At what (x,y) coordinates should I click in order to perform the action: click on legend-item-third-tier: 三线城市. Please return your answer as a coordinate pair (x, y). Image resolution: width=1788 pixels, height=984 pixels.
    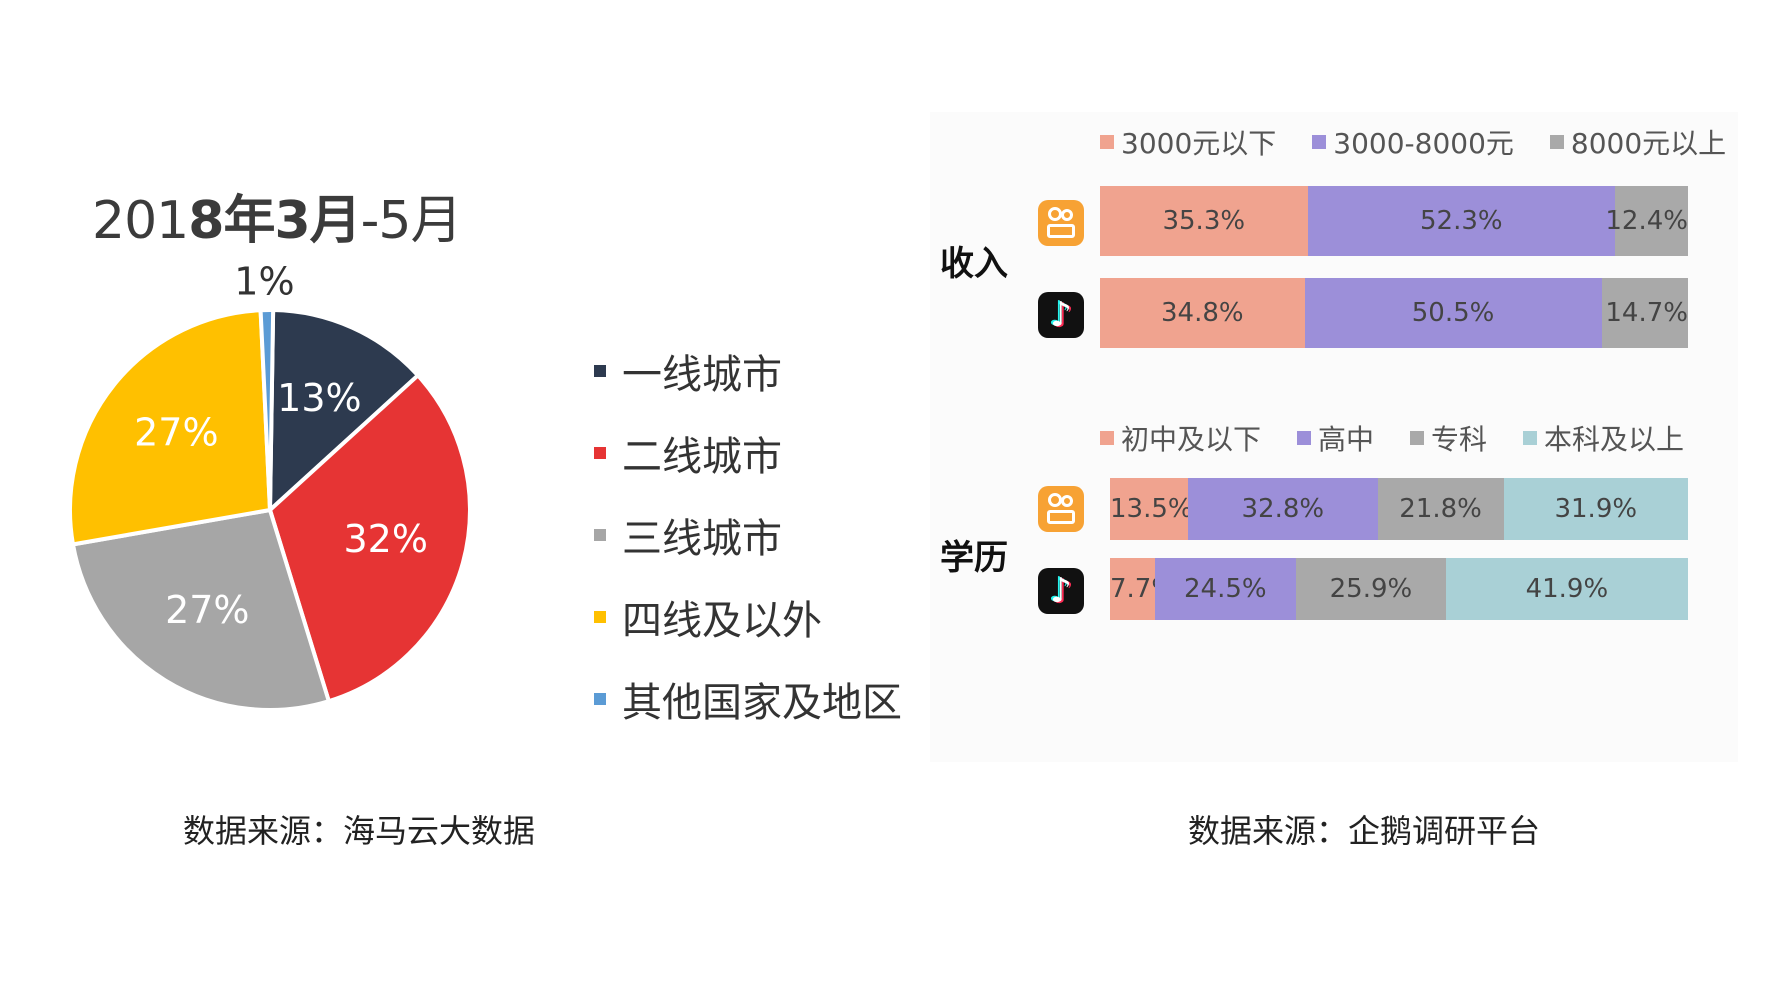
    Looking at the image, I should click on (748, 535).